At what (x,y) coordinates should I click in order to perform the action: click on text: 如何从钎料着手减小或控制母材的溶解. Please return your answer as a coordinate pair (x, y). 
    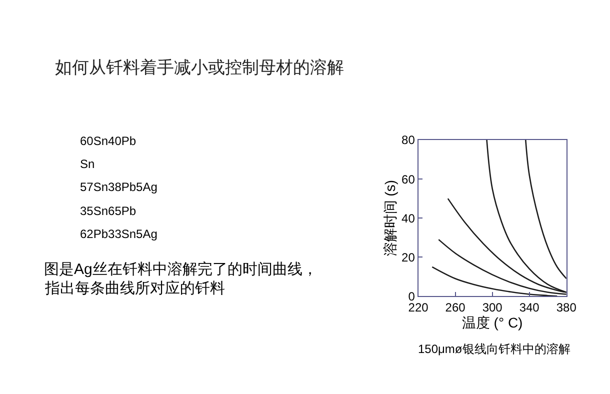
    Looking at the image, I should click on (199, 67).